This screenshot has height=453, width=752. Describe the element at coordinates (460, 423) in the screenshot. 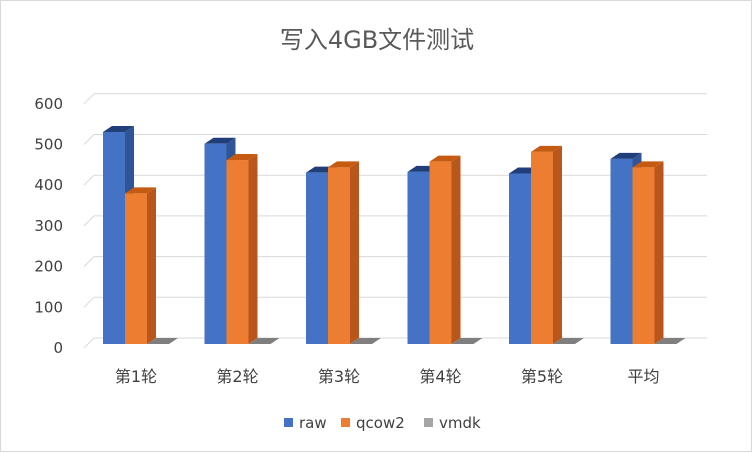

I see `legend-label-vmdk: vmdk` at that location.